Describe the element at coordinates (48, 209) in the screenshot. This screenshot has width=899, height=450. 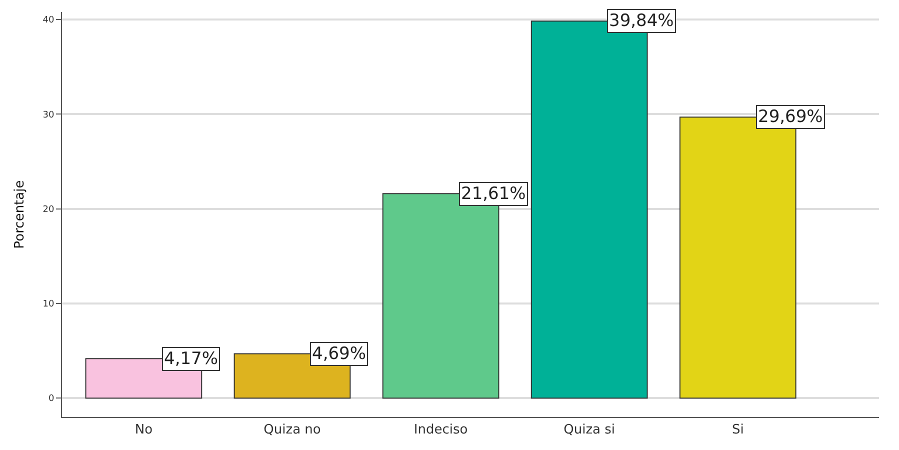
I see `y-tick-label: 20` at that location.